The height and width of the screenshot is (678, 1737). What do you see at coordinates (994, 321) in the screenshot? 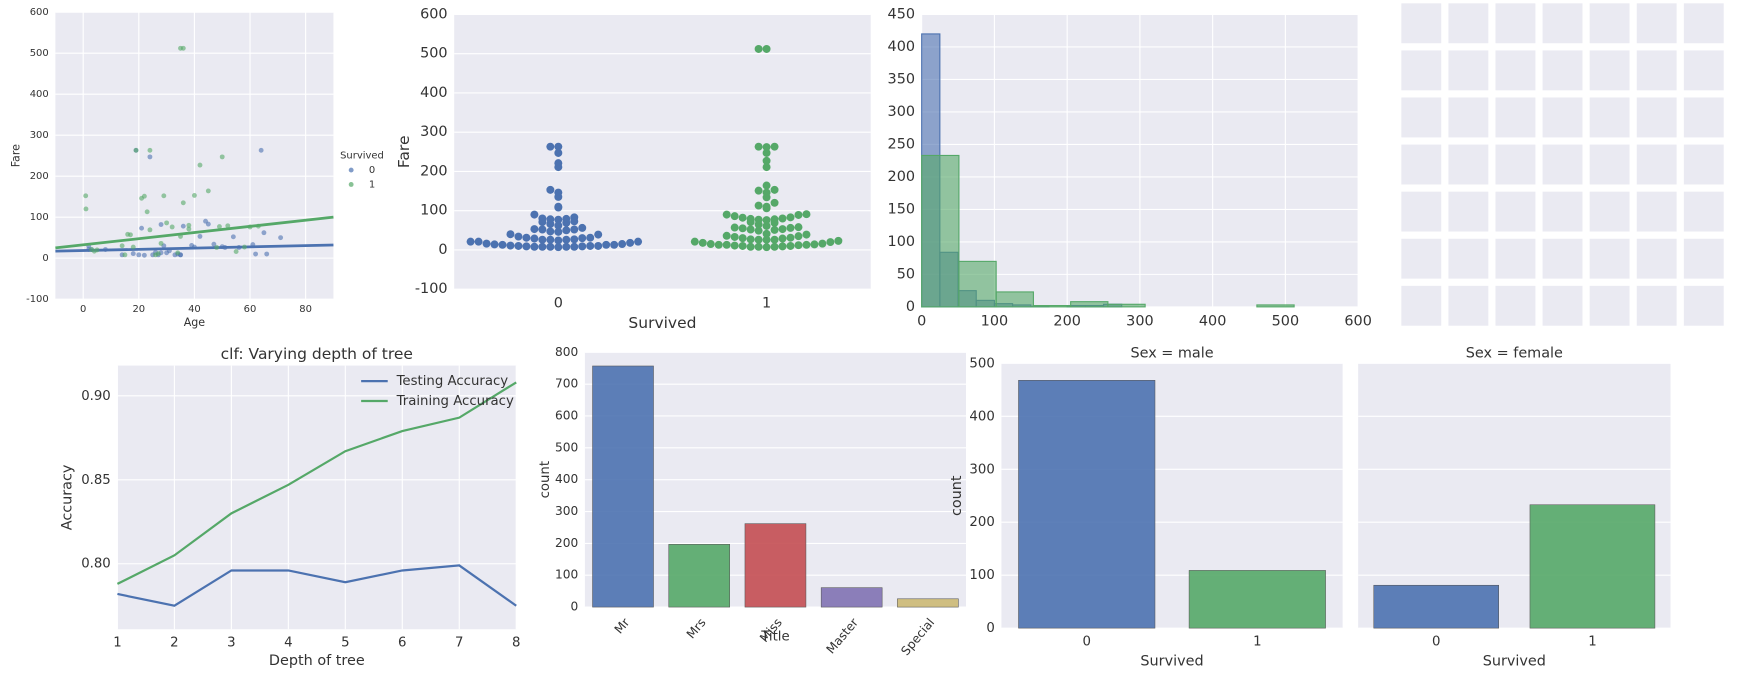
I see `x-tick-label: 100` at bounding box center [994, 321].